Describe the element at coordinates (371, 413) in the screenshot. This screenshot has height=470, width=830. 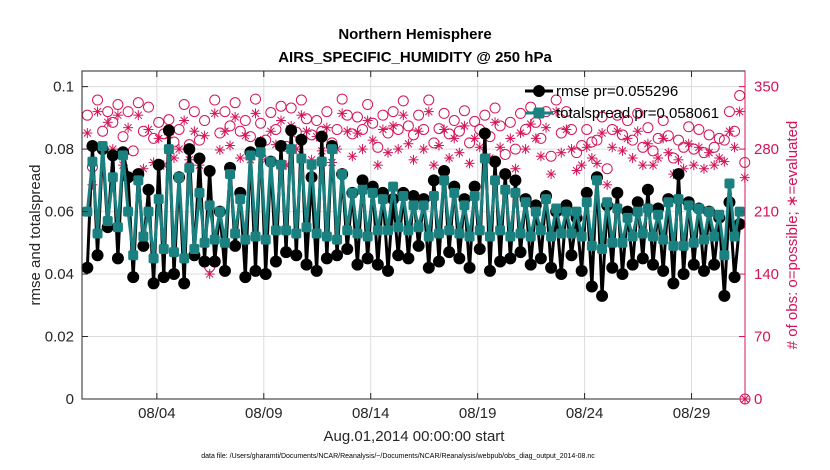
I see `x-tick-label: 08/14` at that location.